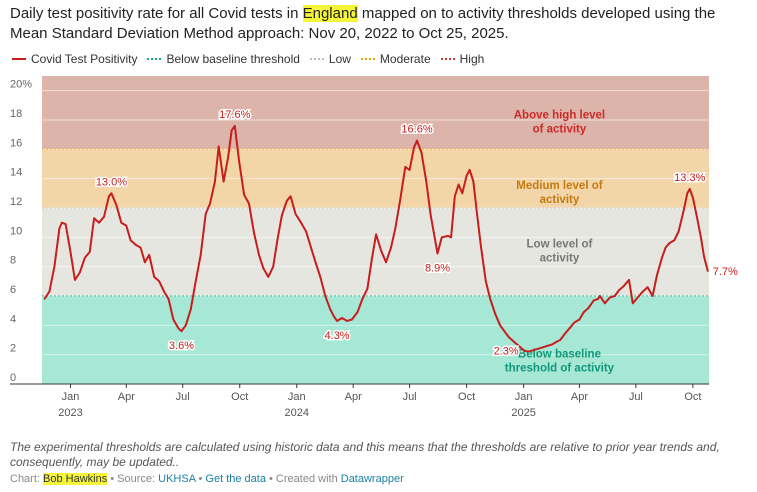 The image size is (757, 492). I want to click on data-label: 13.0%, so click(111, 182).